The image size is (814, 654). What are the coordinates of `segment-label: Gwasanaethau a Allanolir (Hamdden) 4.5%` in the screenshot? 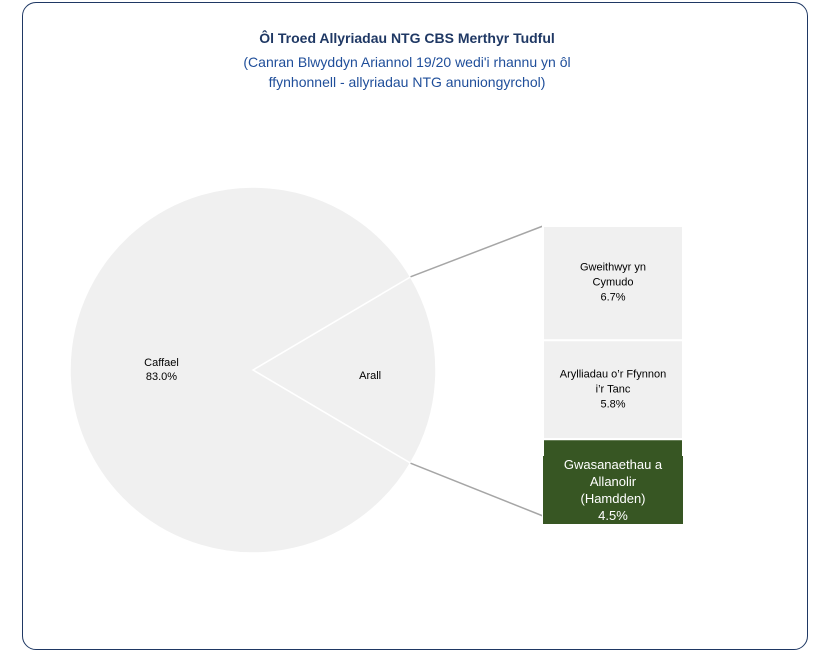 It's located at (613, 489).